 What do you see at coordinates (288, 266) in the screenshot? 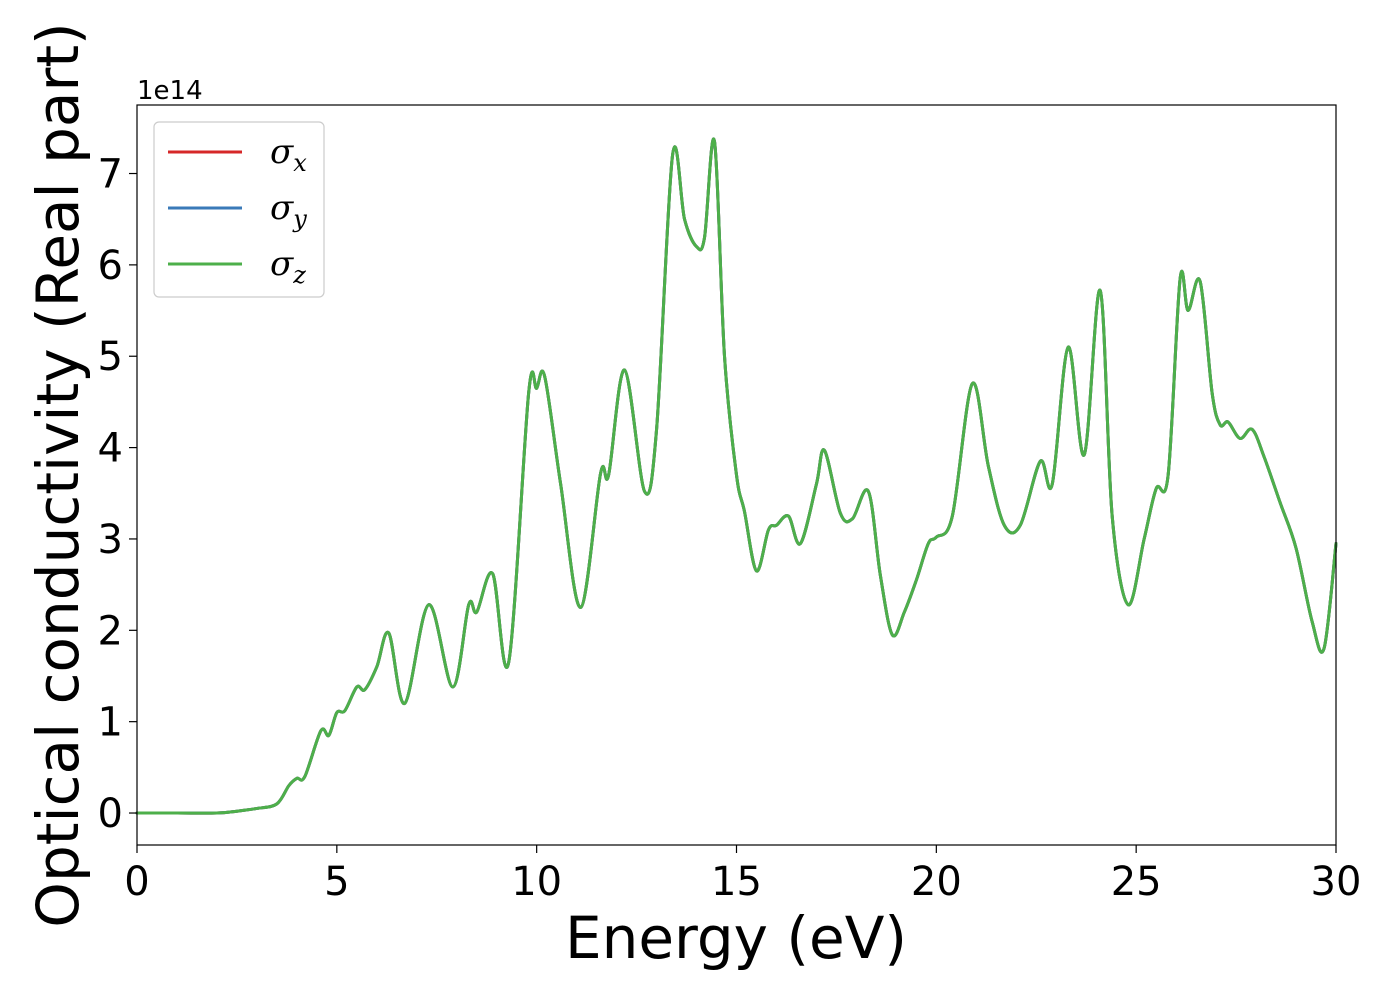
I see `legend-entry-label: σz` at bounding box center [288, 266].